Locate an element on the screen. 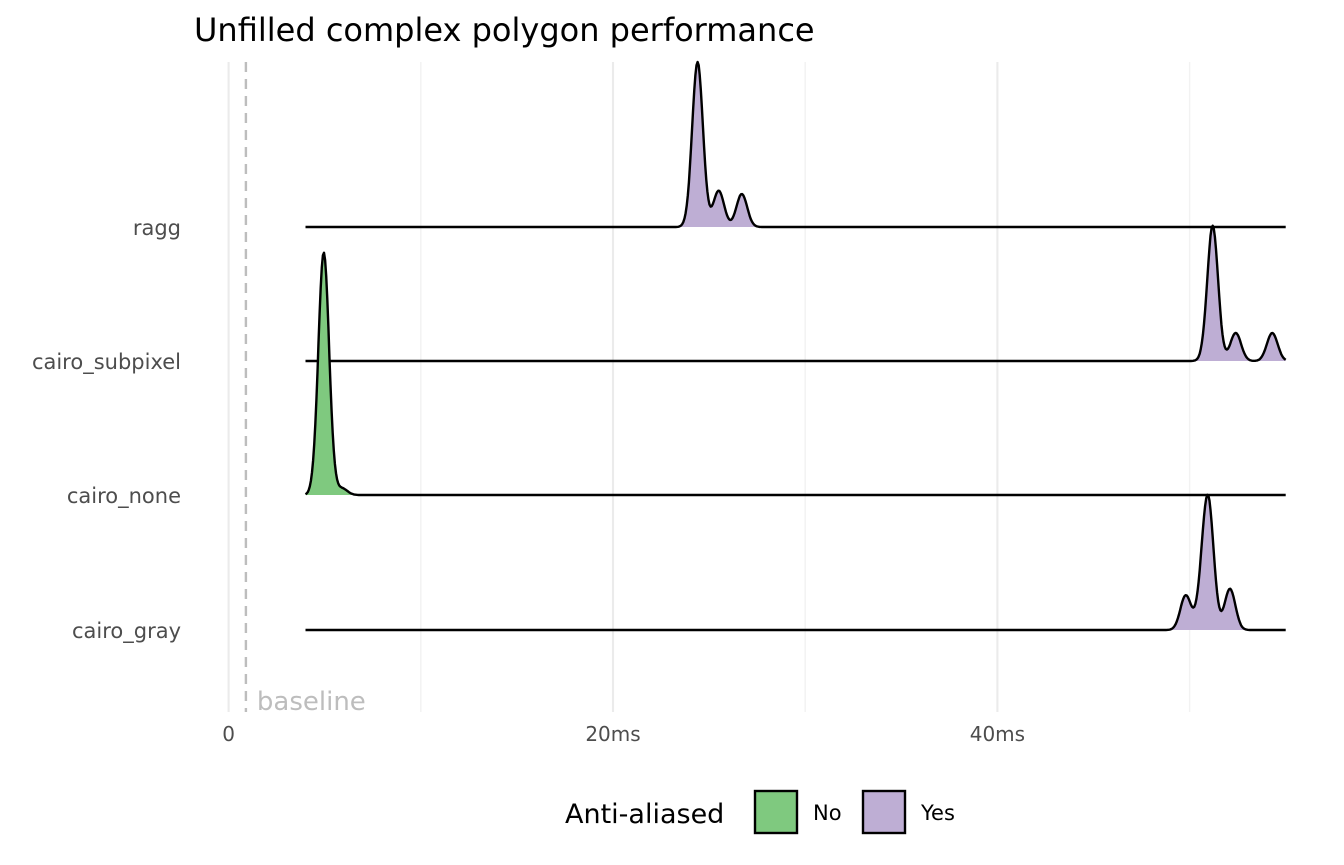 The image size is (1344, 865). x-tick-label: 20ms is located at coordinates (612, 734).